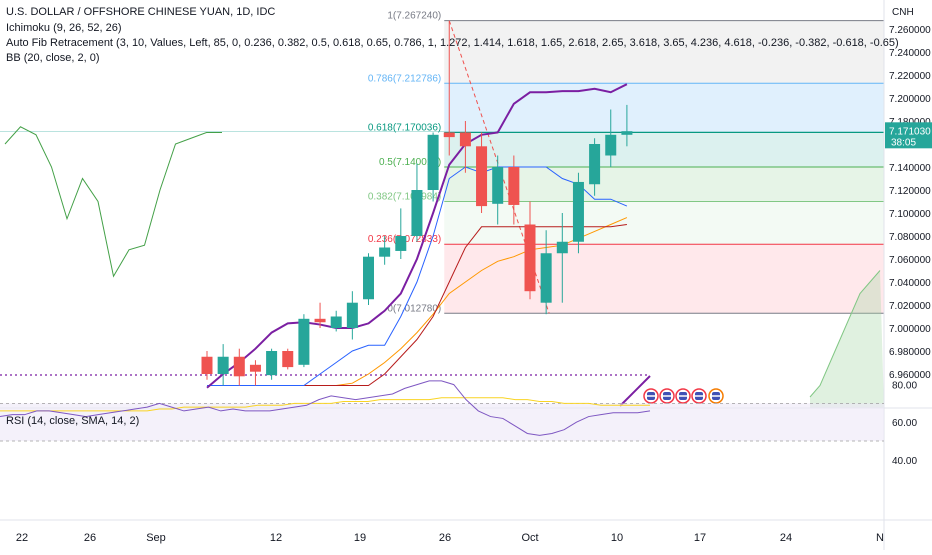  I want to click on rsi-ma-line, so click(325, 404).